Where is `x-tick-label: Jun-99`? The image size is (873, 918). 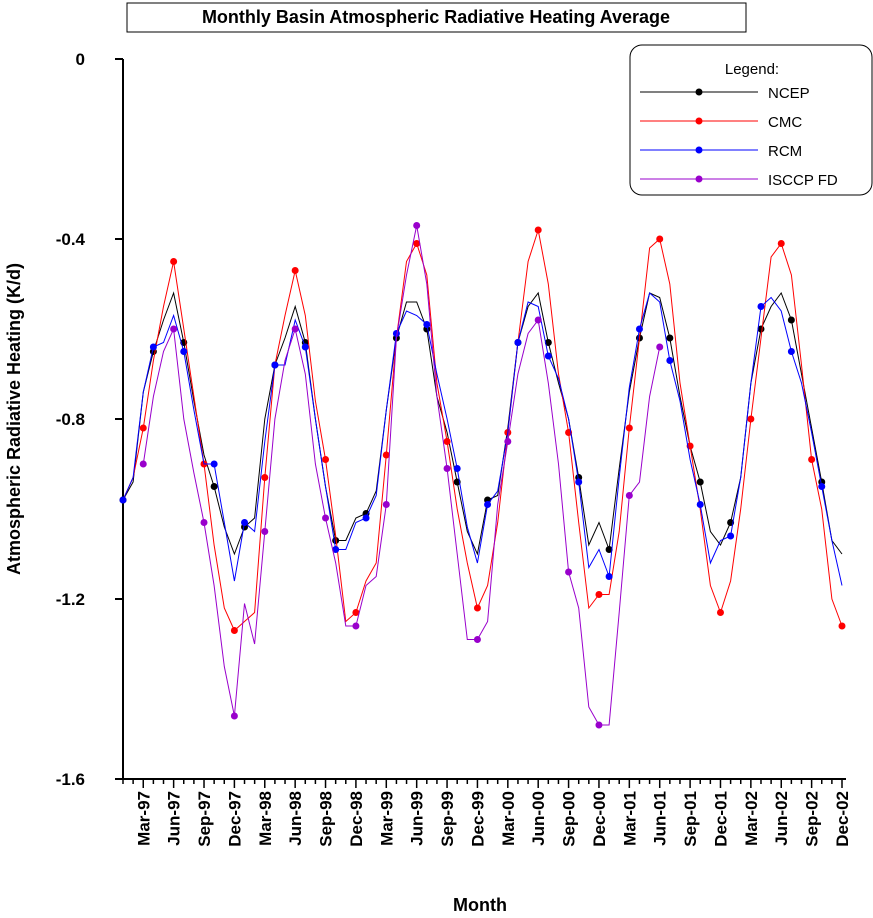
x-tick-label: Jun-99 is located at coordinates (417, 818).